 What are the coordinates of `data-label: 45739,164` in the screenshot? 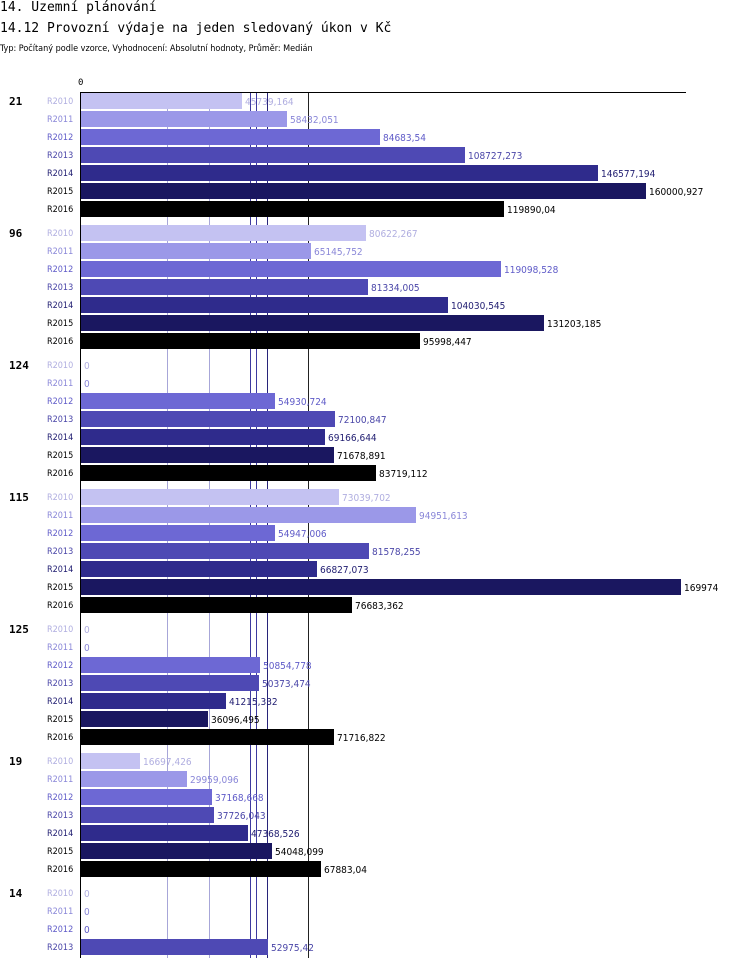 It's located at (269, 102).